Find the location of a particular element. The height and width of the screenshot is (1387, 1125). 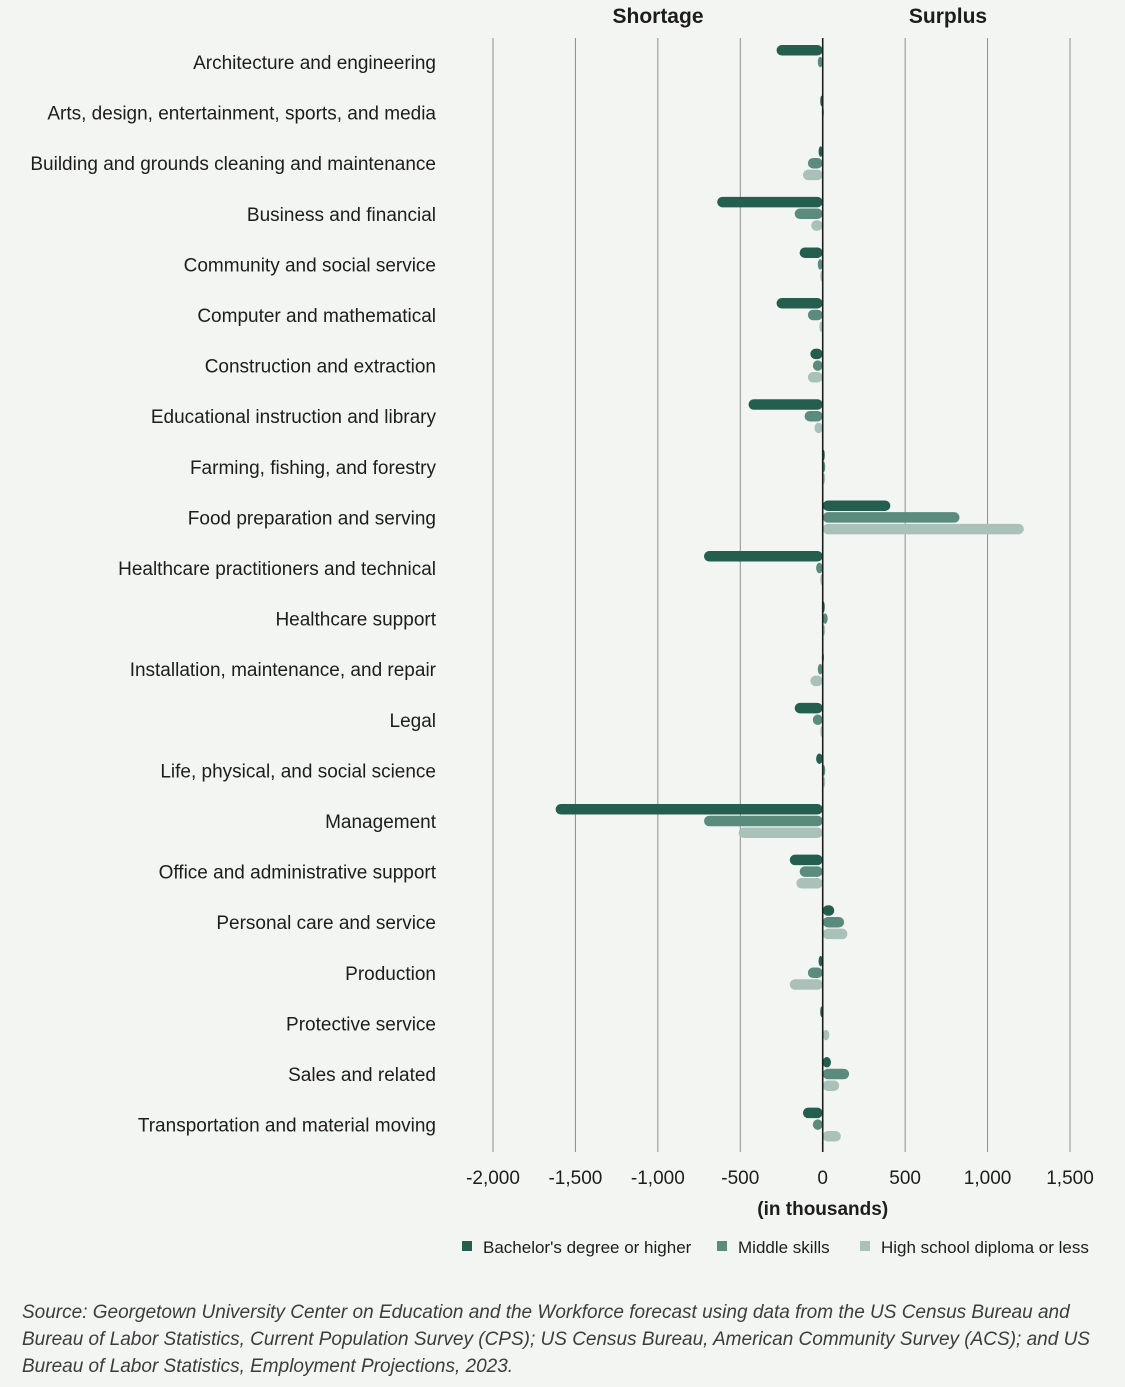

category-label: Food preparation and serving is located at coordinates (312, 518).